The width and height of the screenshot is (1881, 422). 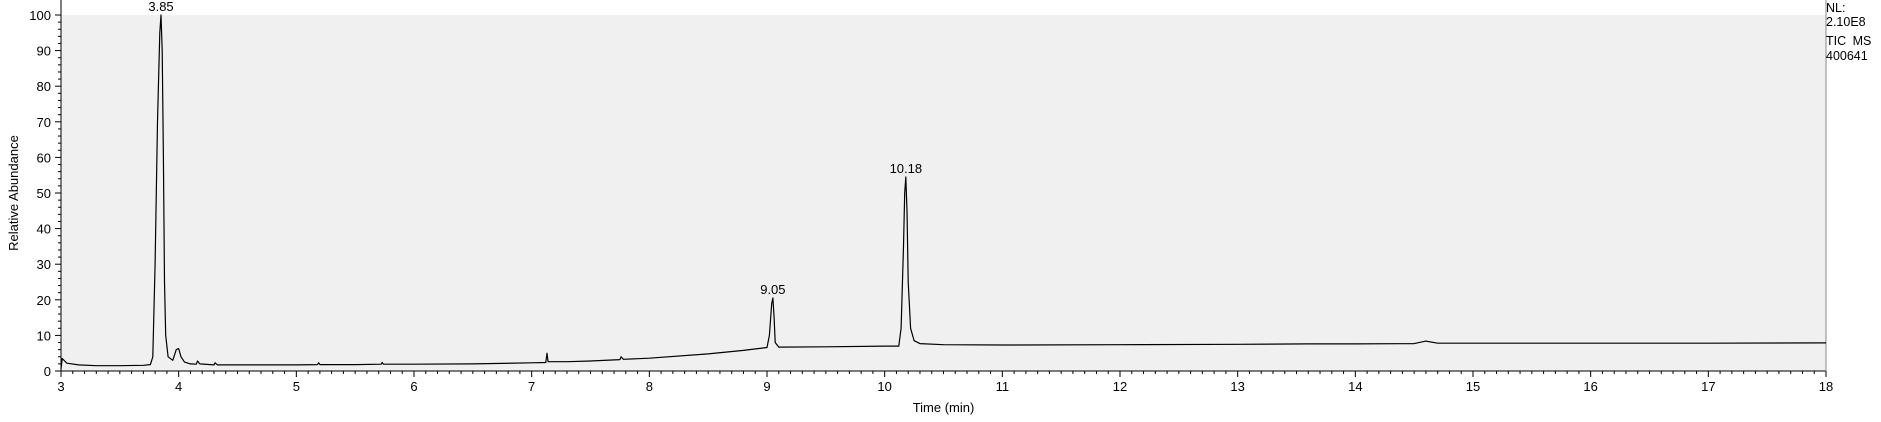 I want to click on x-tick-label: 15, so click(x=1473, y=386).